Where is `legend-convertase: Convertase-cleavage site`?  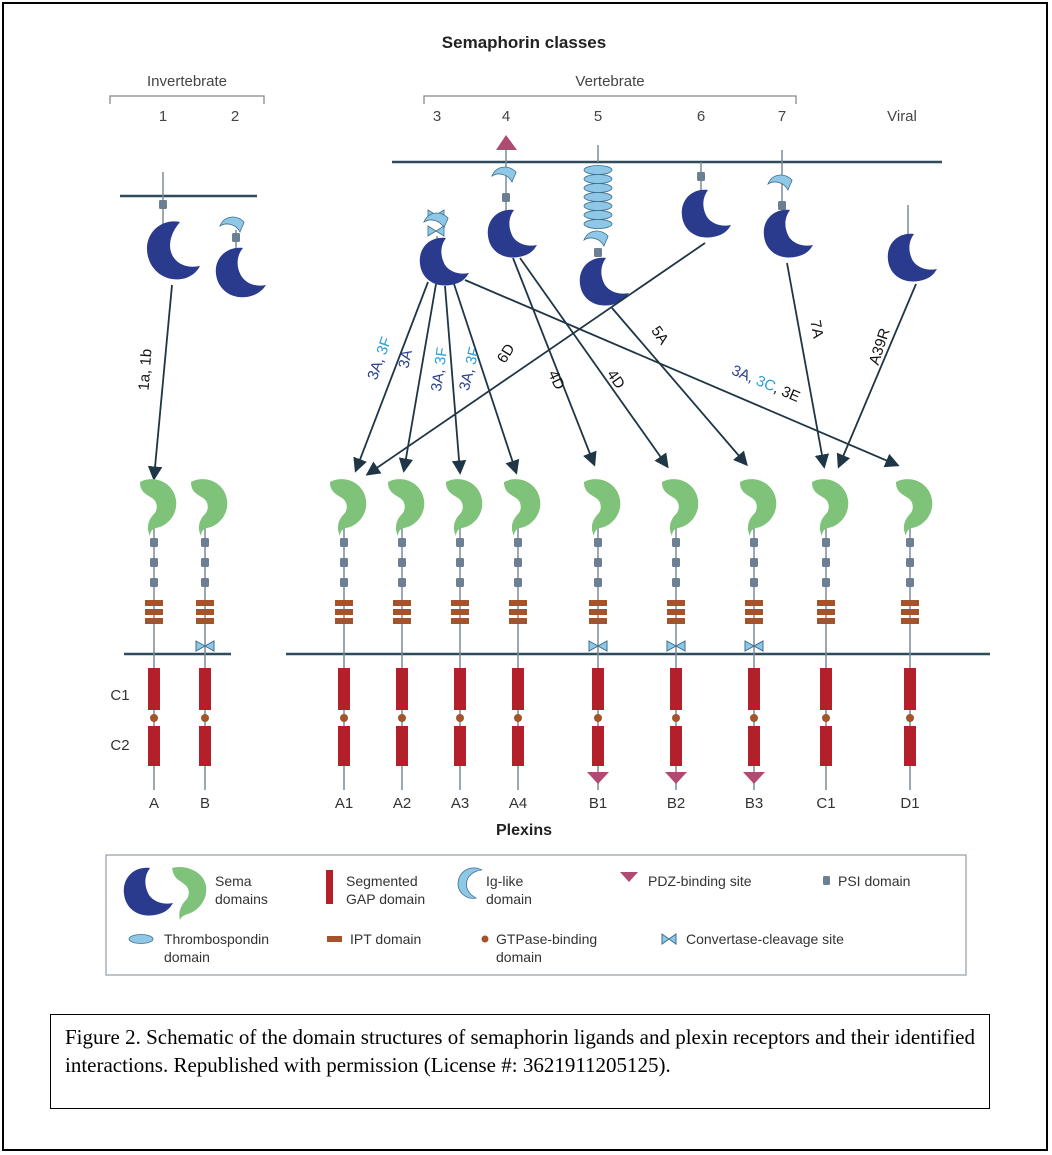 legend-convertase: Convertase-cleavage site is located at coordinates (752, 939).